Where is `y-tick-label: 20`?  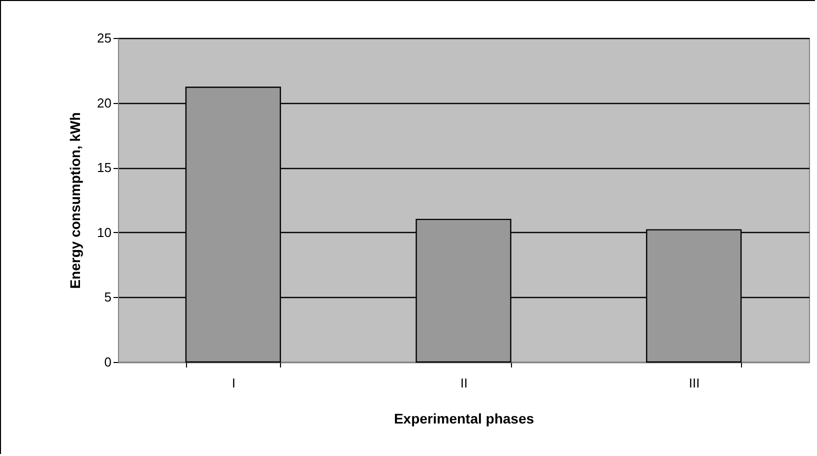 y-tick-label: 20 is located at coordinates (104, 102).